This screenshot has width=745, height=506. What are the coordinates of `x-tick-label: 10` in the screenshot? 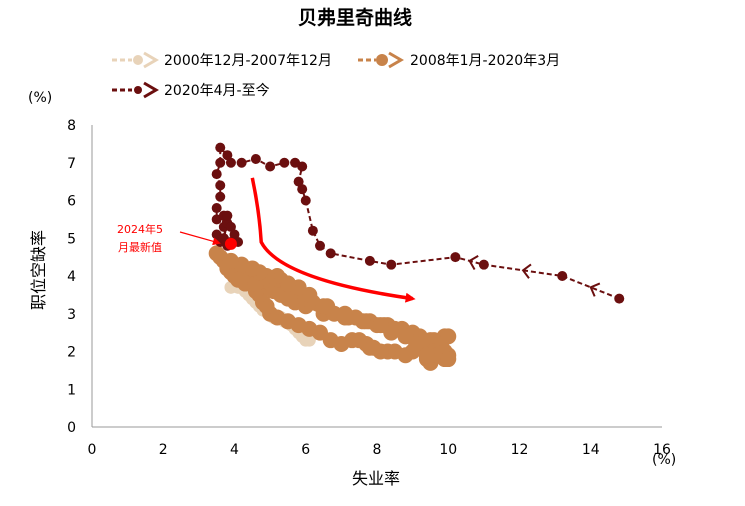 It's located at (448, 450).